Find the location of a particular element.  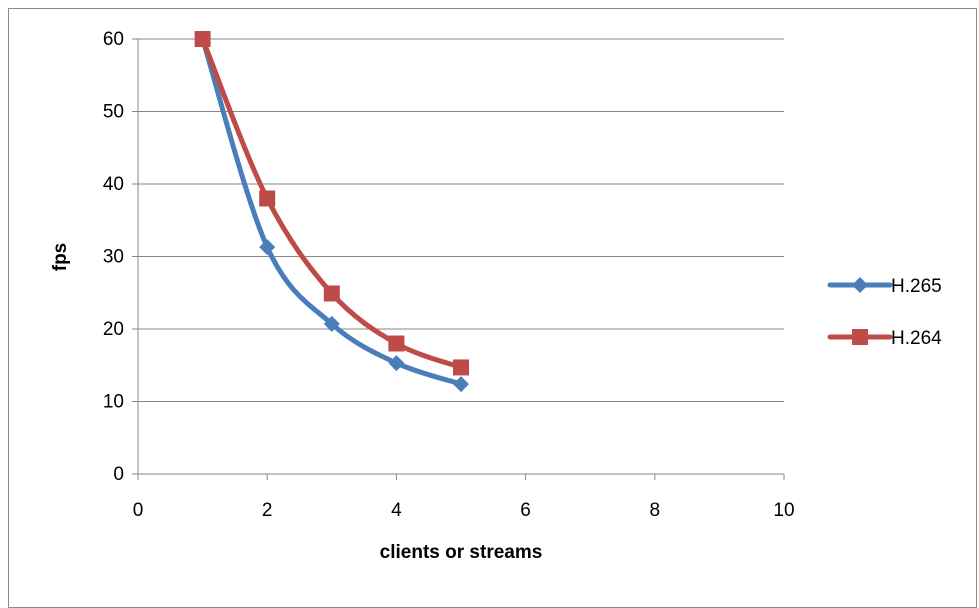

x-tick-label: 10 is located at coordinates (783, 510).